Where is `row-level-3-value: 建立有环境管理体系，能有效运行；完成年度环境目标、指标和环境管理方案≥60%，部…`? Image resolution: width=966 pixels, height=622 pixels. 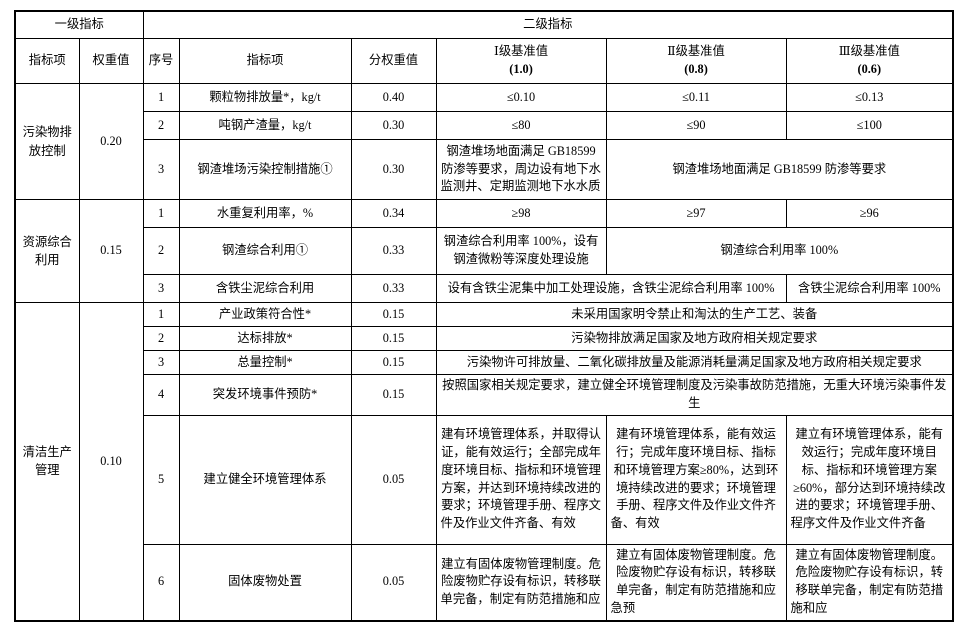 row-level-3-value: 建立有环境管理体系，能有效运行；完成年度环境目标、指标和环境管理方案≥60%，部… is located at coordinates (869, 479).